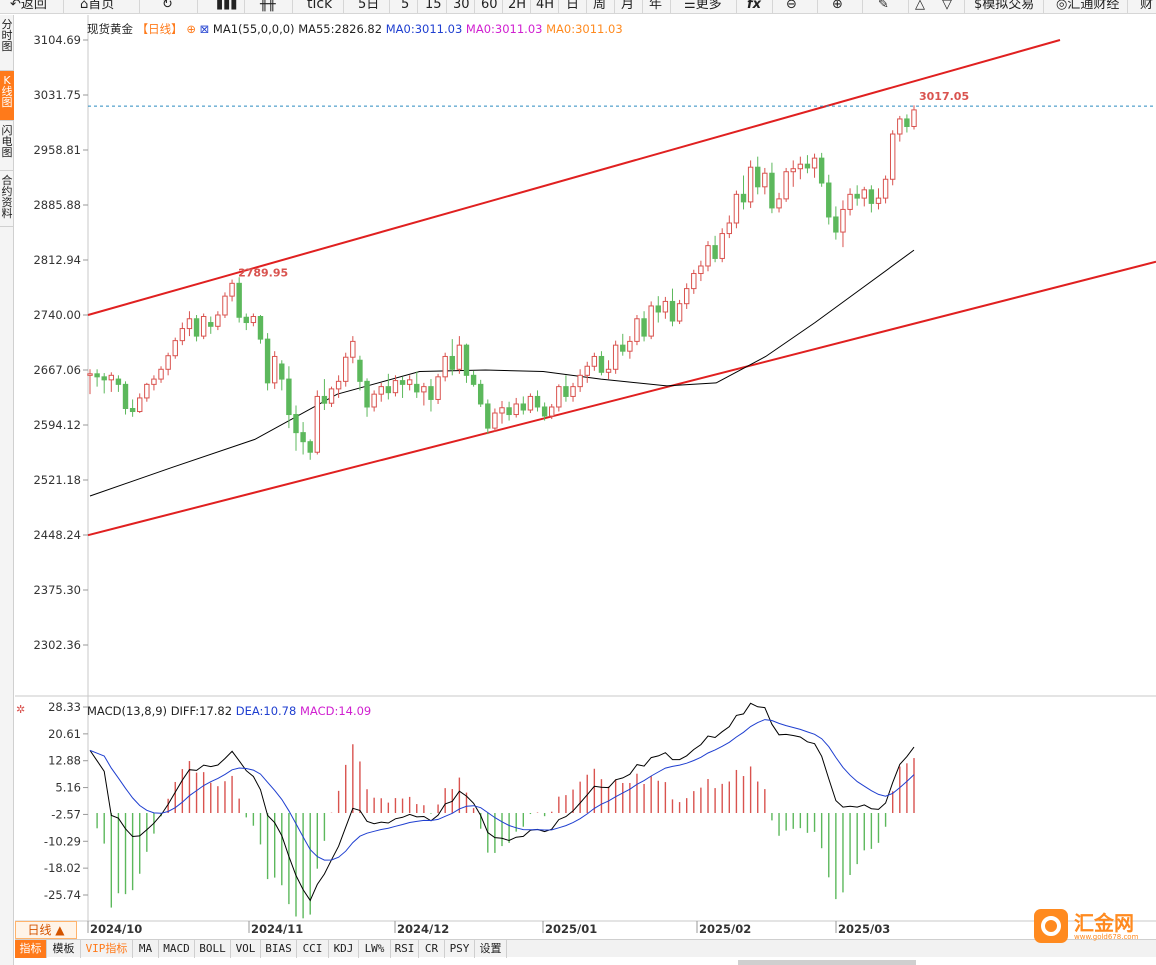 This screenshot has width=1156, height=965. I want to click on back-button: ↶返回, so click(28, 6).